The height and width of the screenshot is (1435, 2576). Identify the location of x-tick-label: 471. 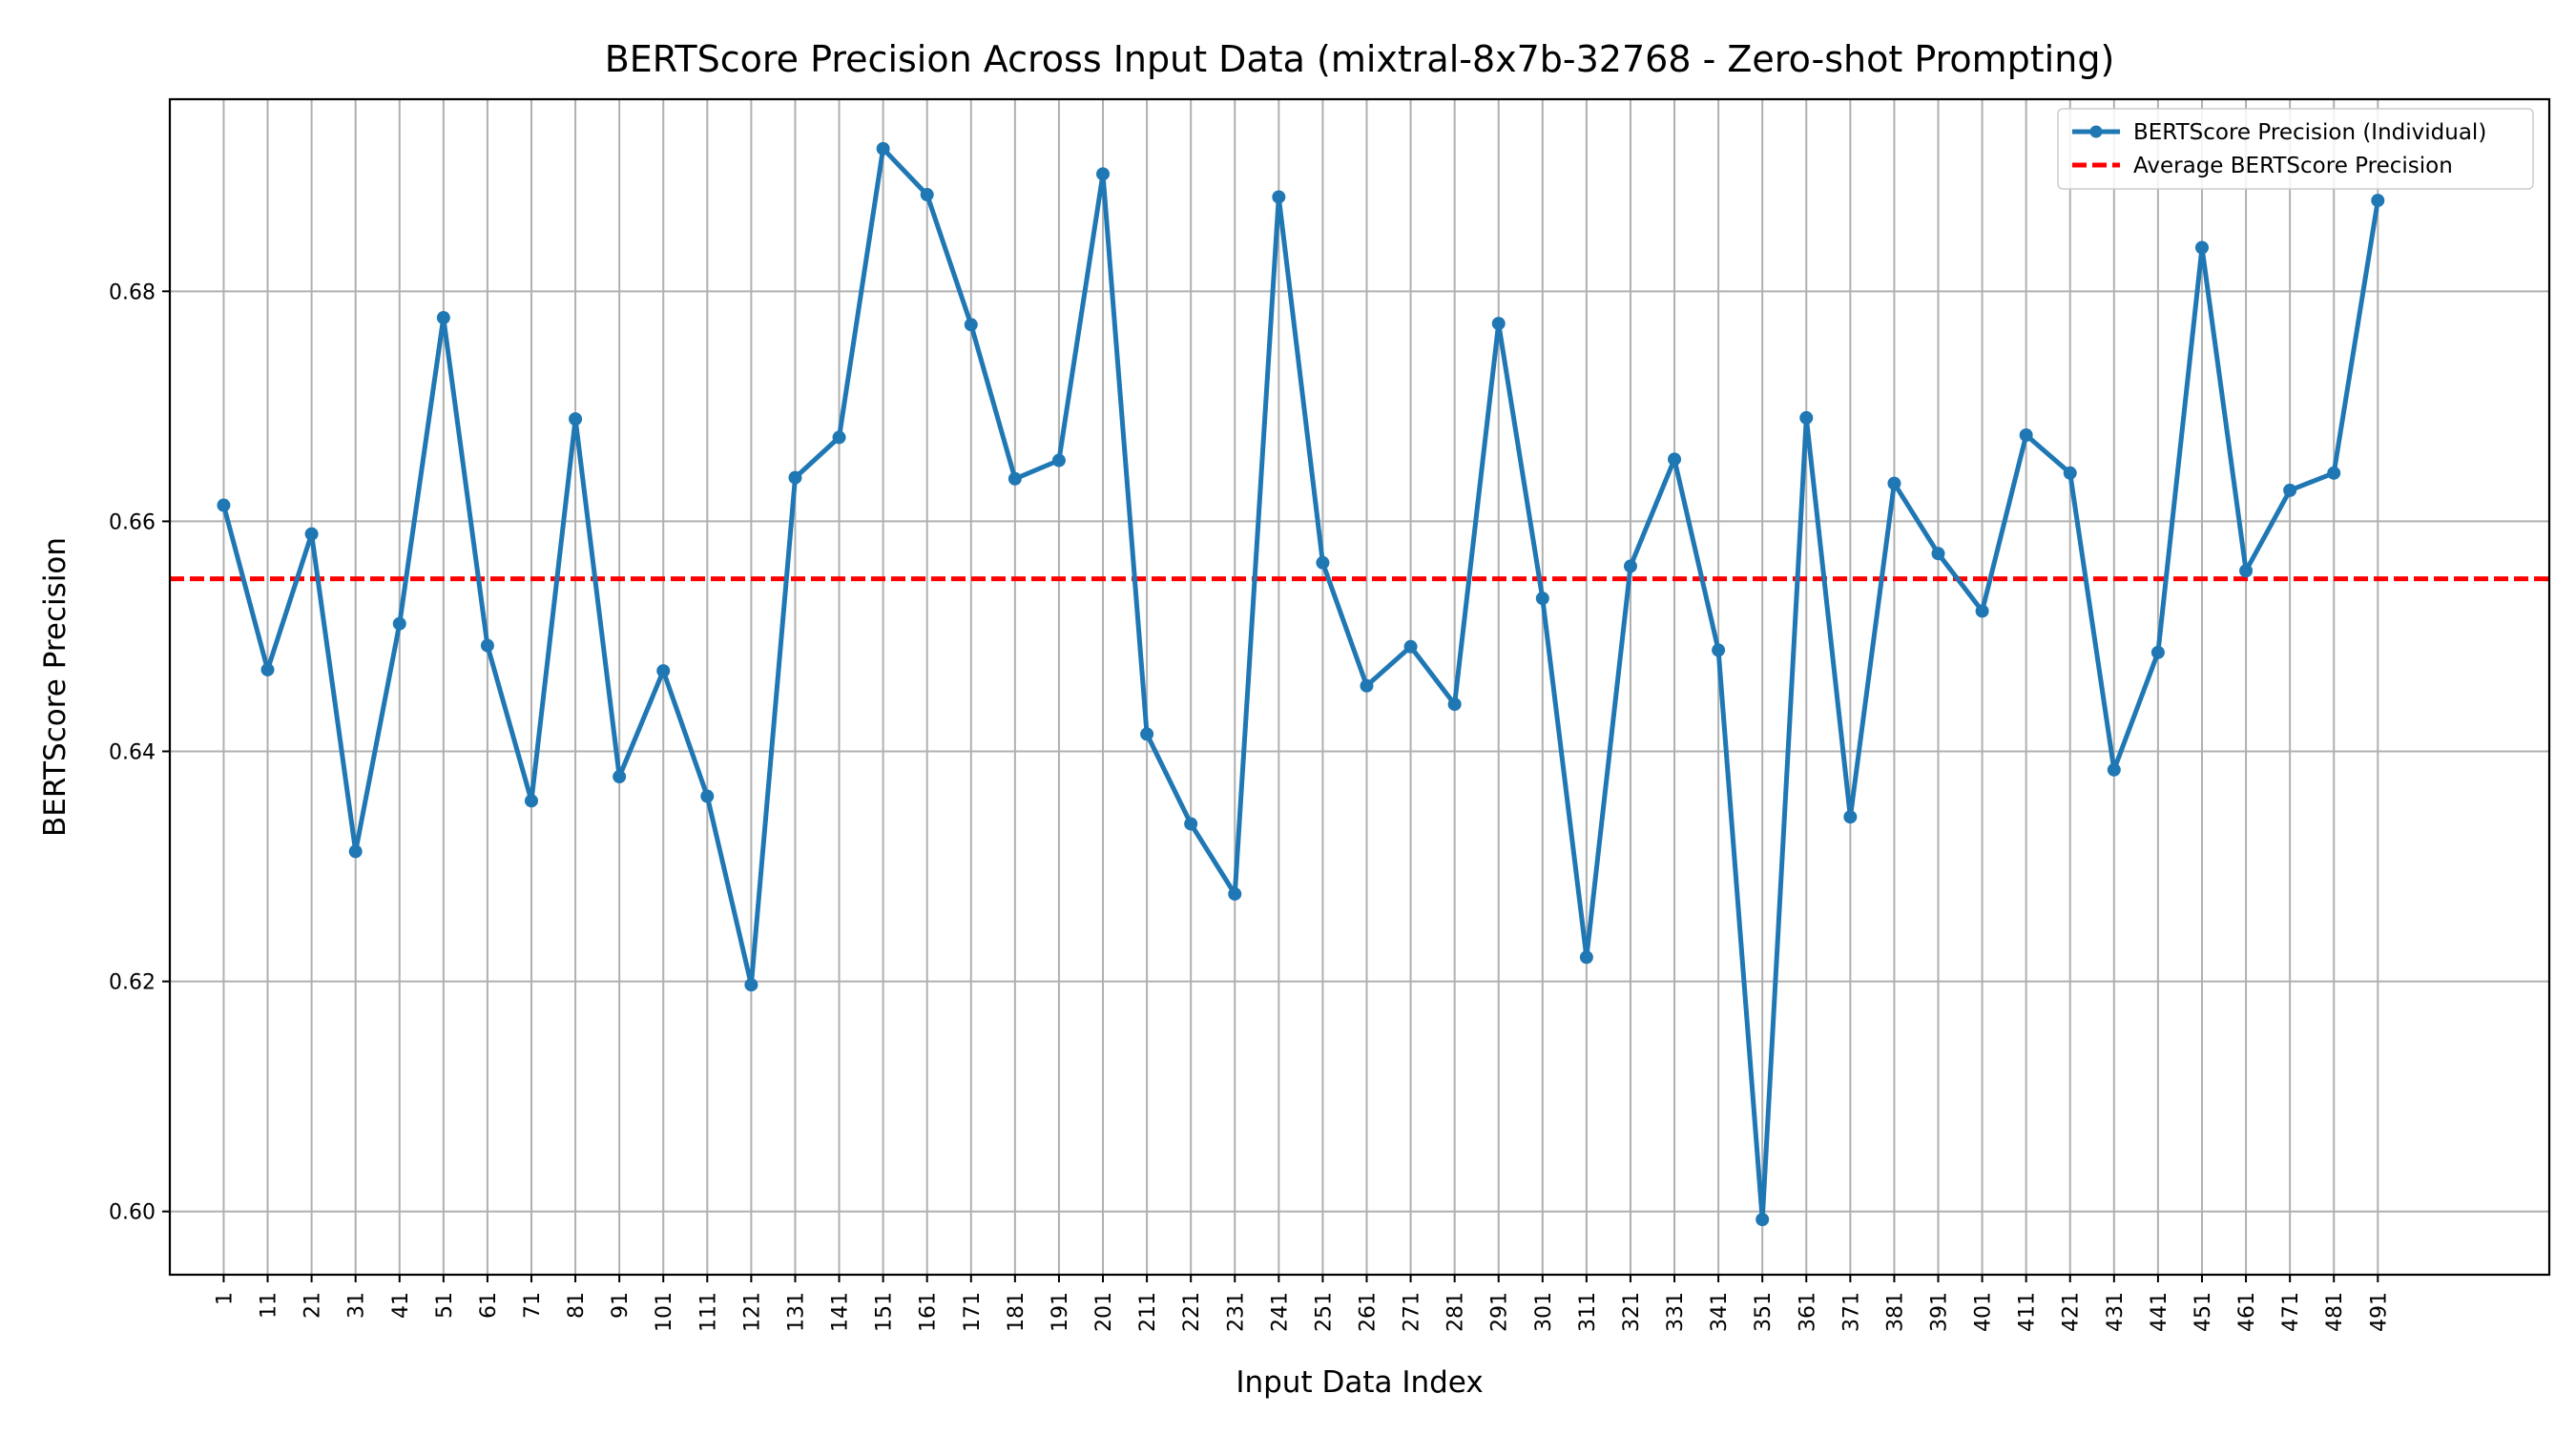
(2291, 1312).